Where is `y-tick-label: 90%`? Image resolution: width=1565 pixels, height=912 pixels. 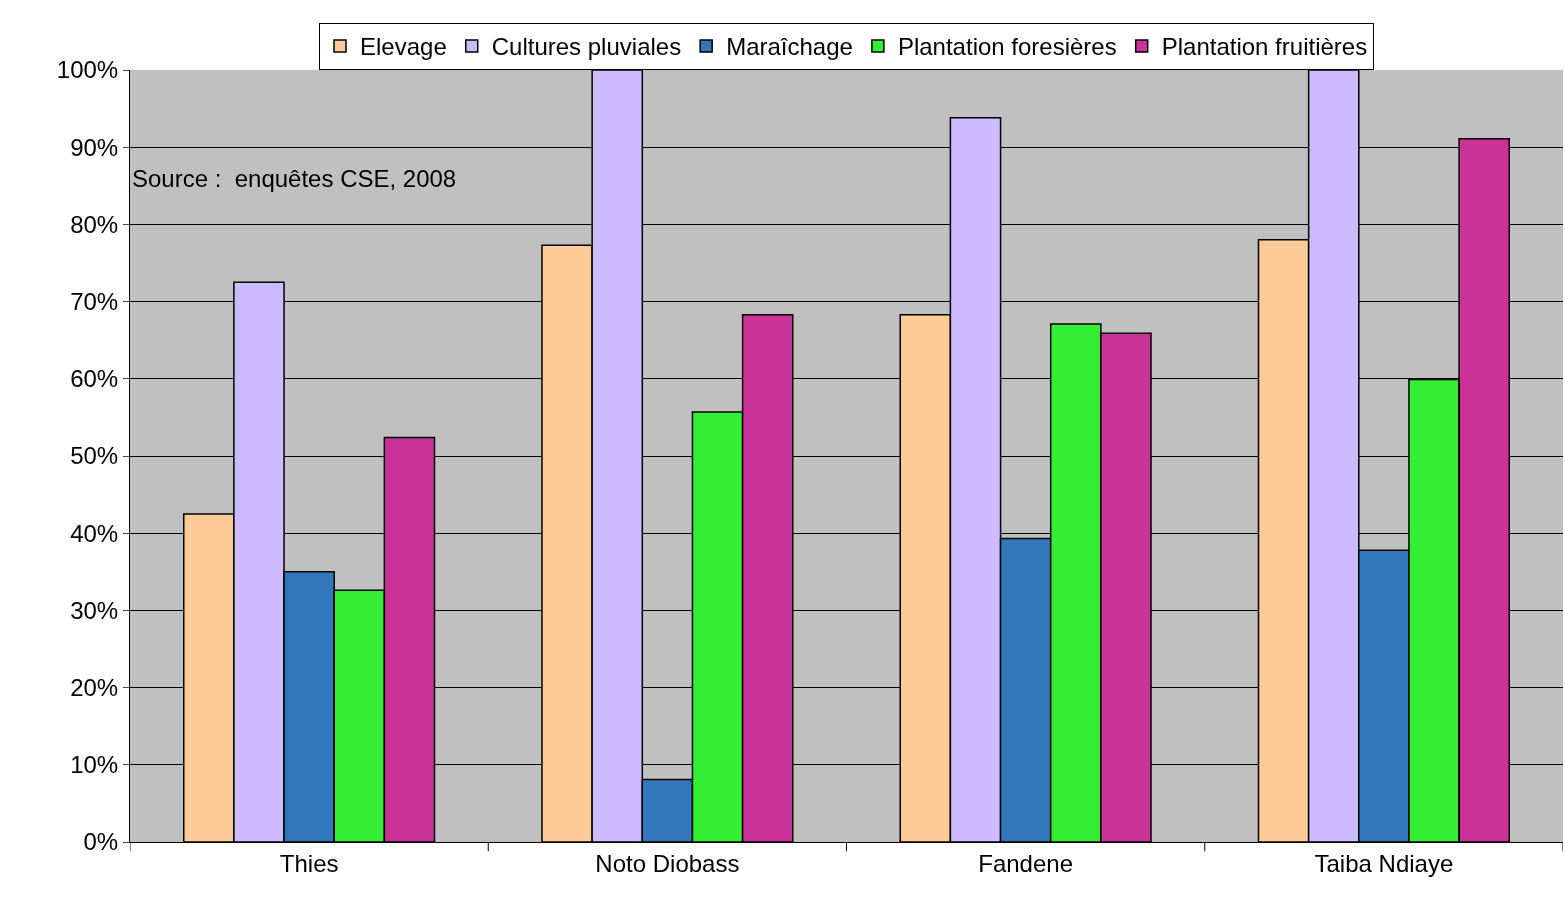 y-tick-label: 90% is located at coordinates (94, 147).